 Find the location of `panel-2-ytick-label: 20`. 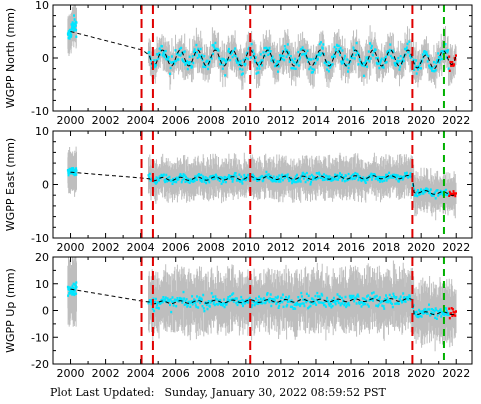

panel-2-ytick-label: 20 is located at coordinates (42, 257).